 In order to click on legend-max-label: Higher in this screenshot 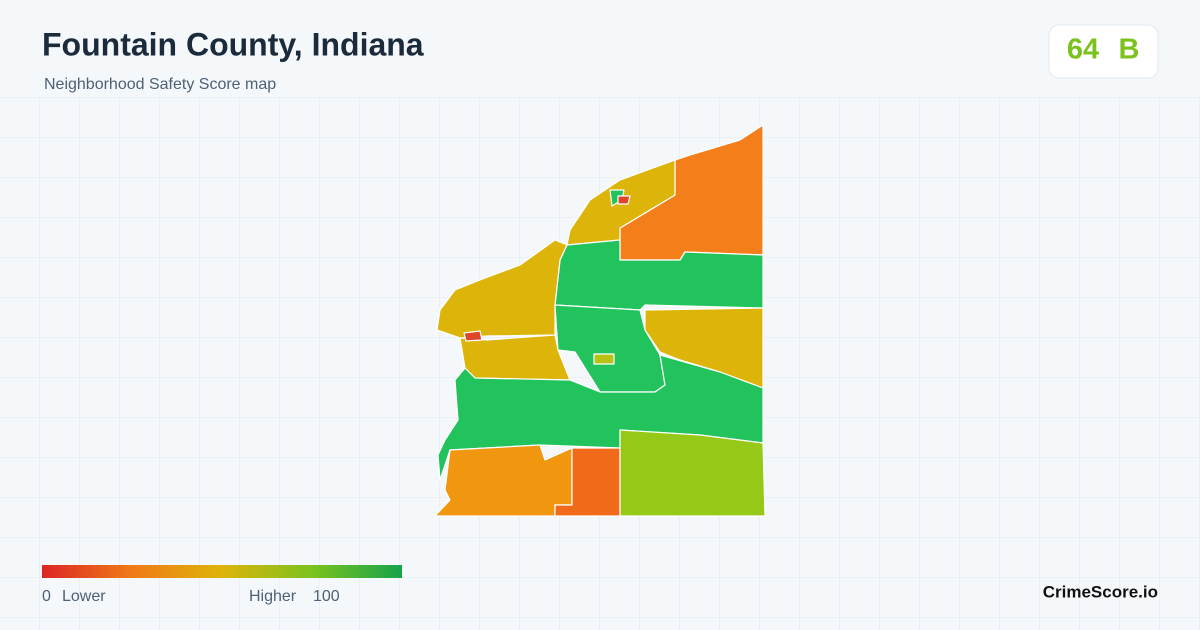, I will do `click(273, 596)`.